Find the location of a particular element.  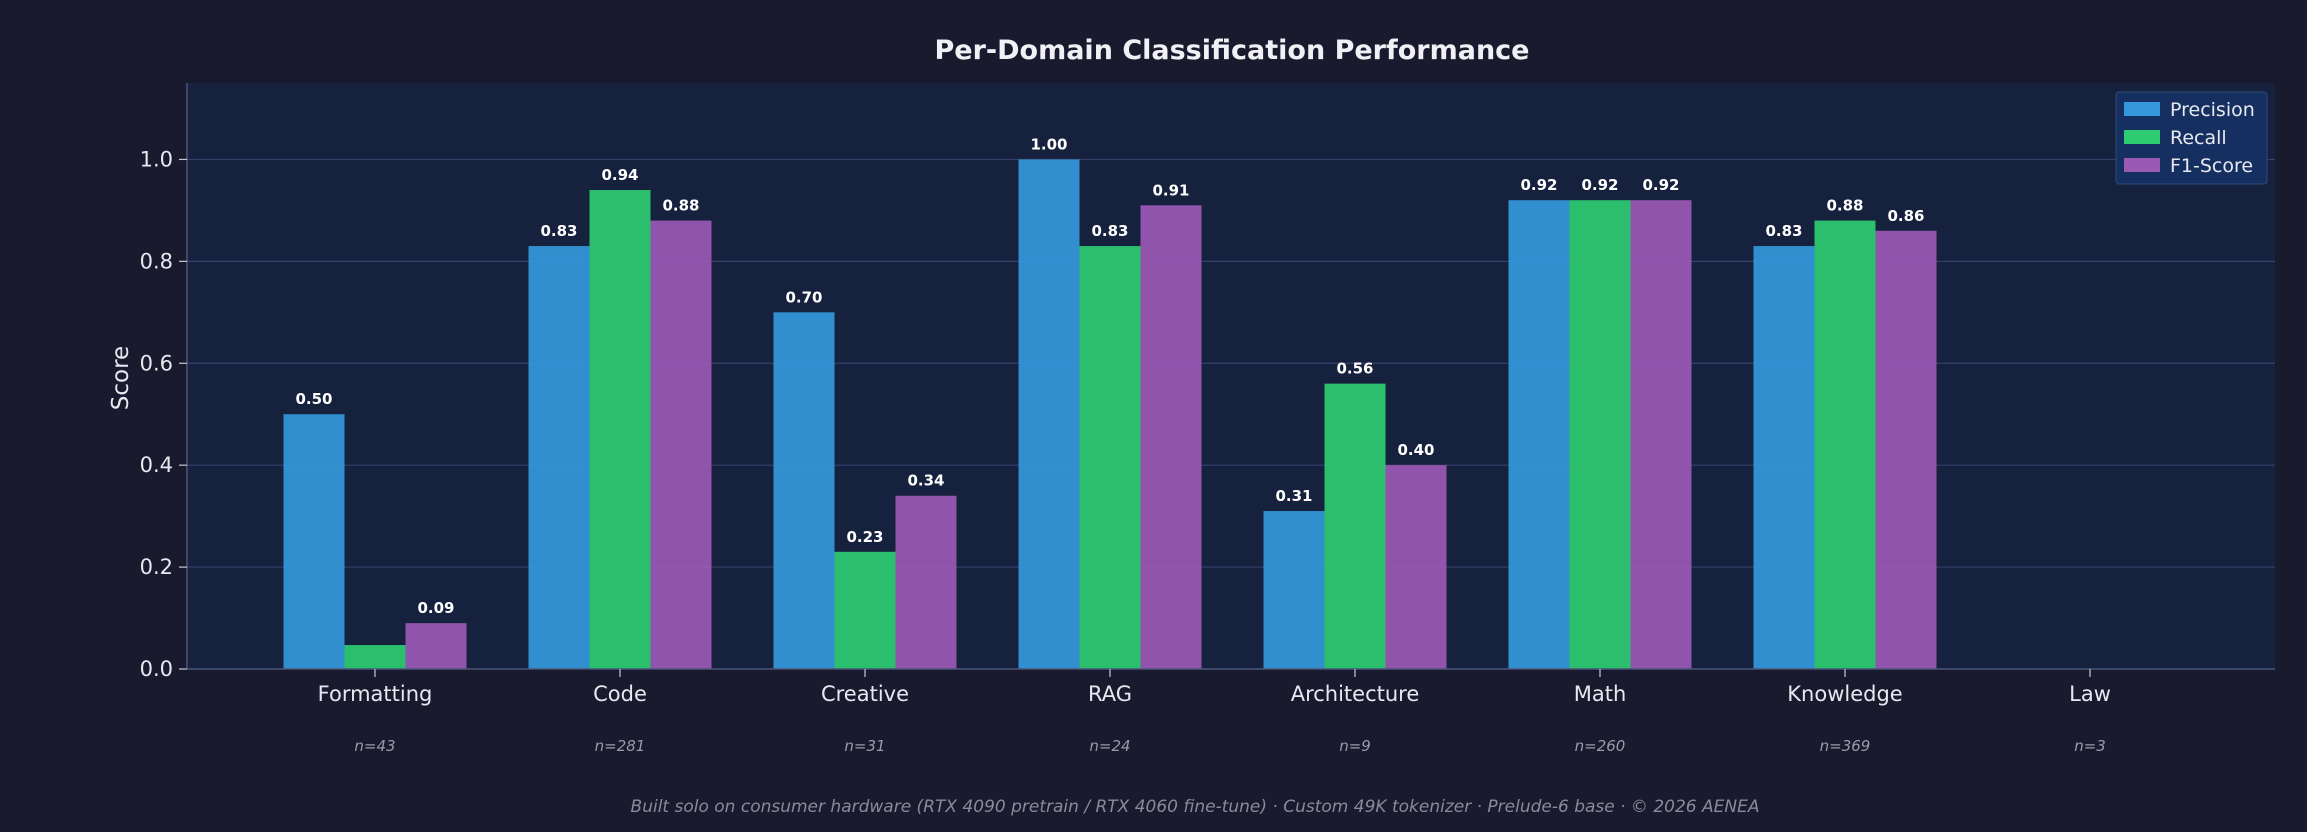

legend-swatch-f1-score is located at coordinates (2142, 165).